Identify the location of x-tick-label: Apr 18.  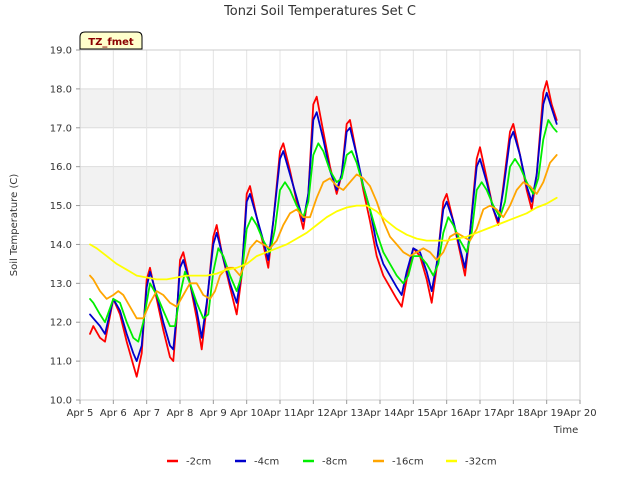
(513, 413).